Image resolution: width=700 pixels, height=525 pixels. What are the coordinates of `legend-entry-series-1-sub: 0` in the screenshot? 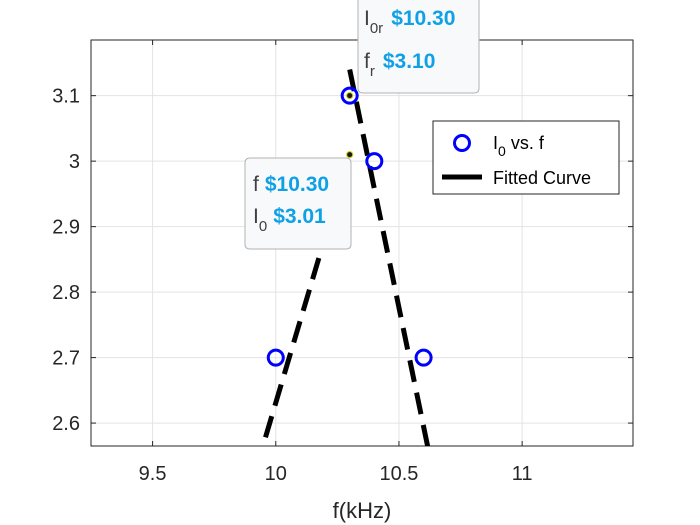 It's located at (502, 151).